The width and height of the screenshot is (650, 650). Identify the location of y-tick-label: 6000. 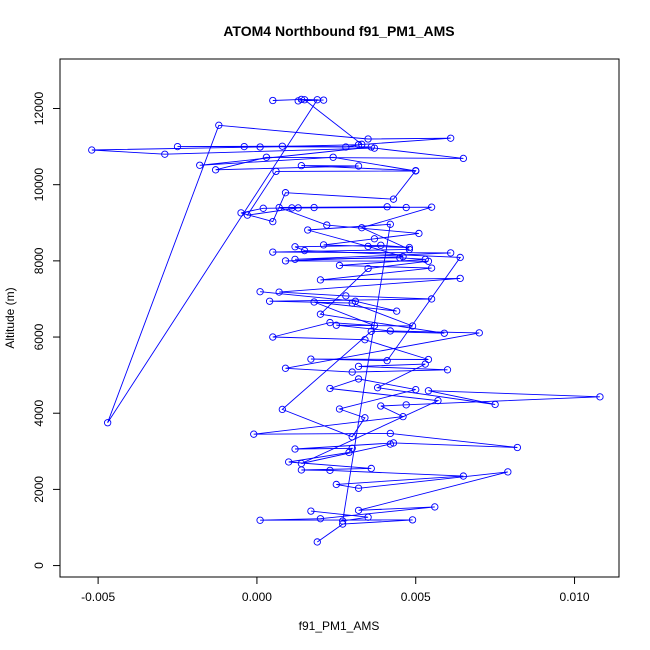
(39, 336).